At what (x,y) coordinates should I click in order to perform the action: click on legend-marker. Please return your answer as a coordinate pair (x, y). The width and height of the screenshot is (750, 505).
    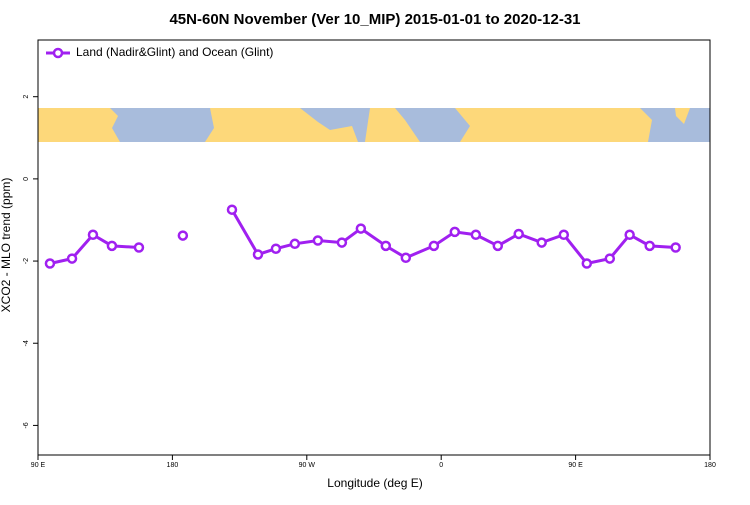
    Looking at the image, I should click on (58, 53).